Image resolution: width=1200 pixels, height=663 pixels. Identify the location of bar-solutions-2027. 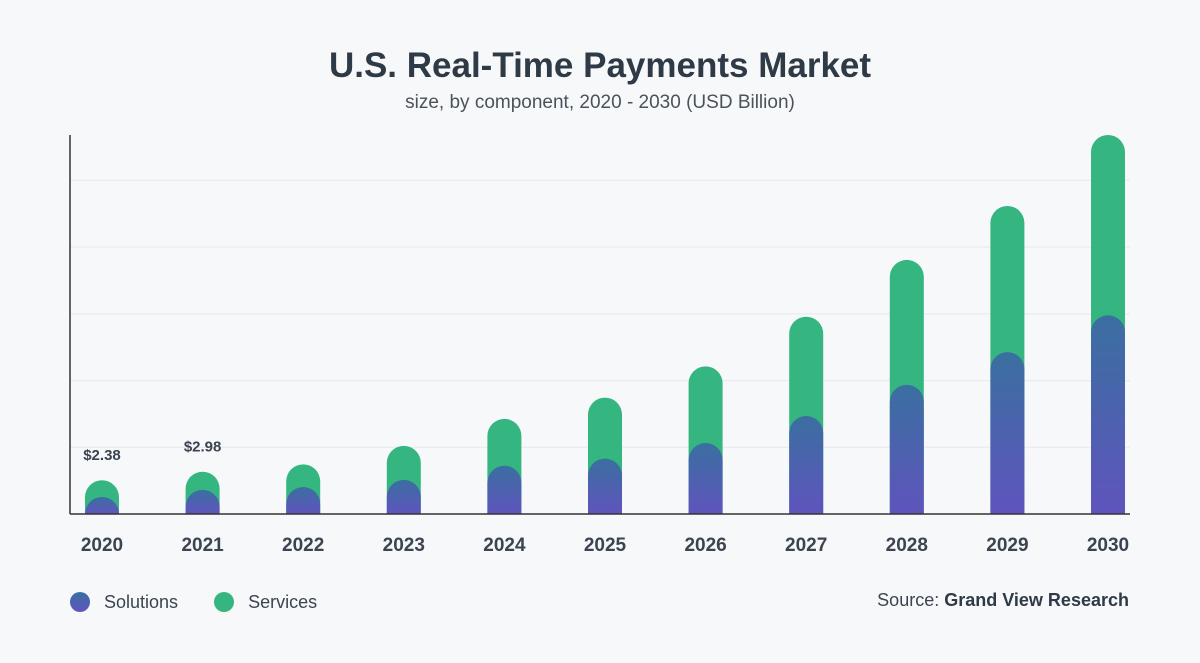
(806, 465).